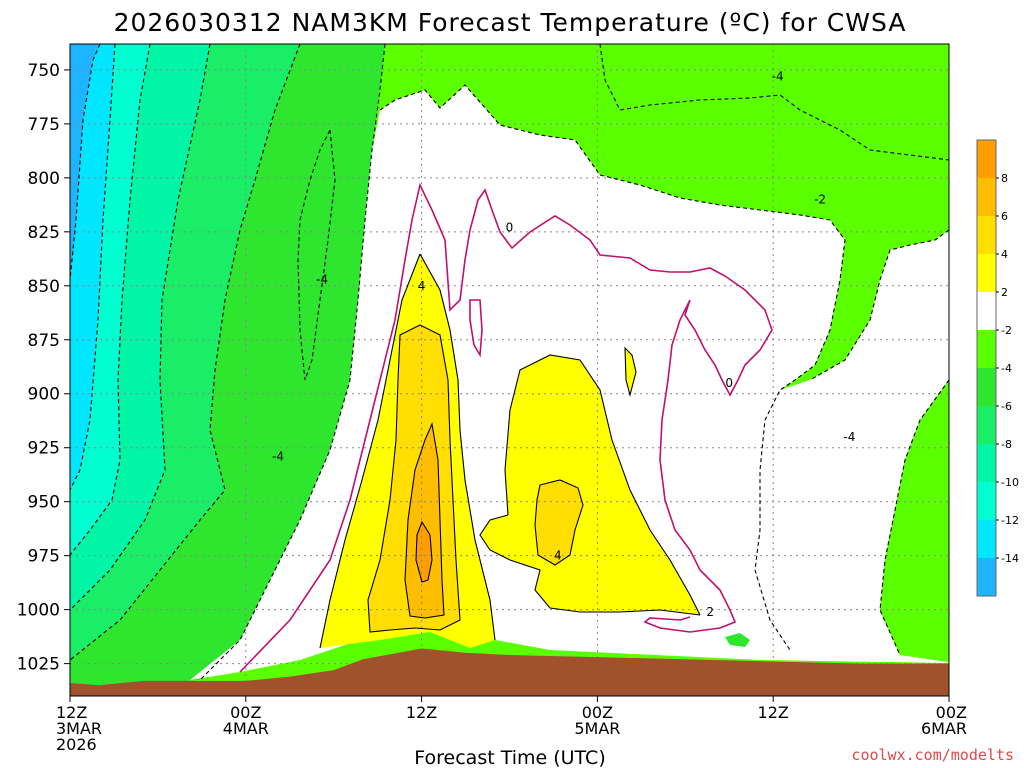 This screenshot has width=1024, height=768. I want to click on y-tick-label: 800, so click(44, 179).